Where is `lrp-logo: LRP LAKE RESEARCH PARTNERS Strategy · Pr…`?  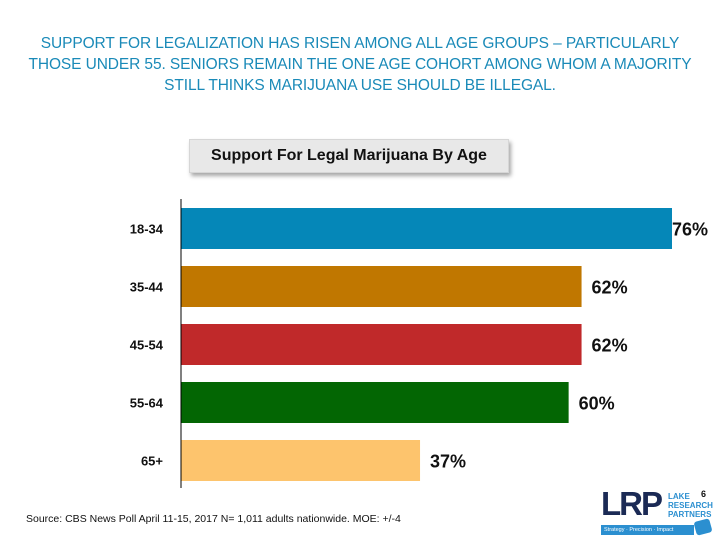 lrp-logo: LRP LAKE RESEARCH PARTNERS Strategy · Pr… is located at coordinates (660, 510).